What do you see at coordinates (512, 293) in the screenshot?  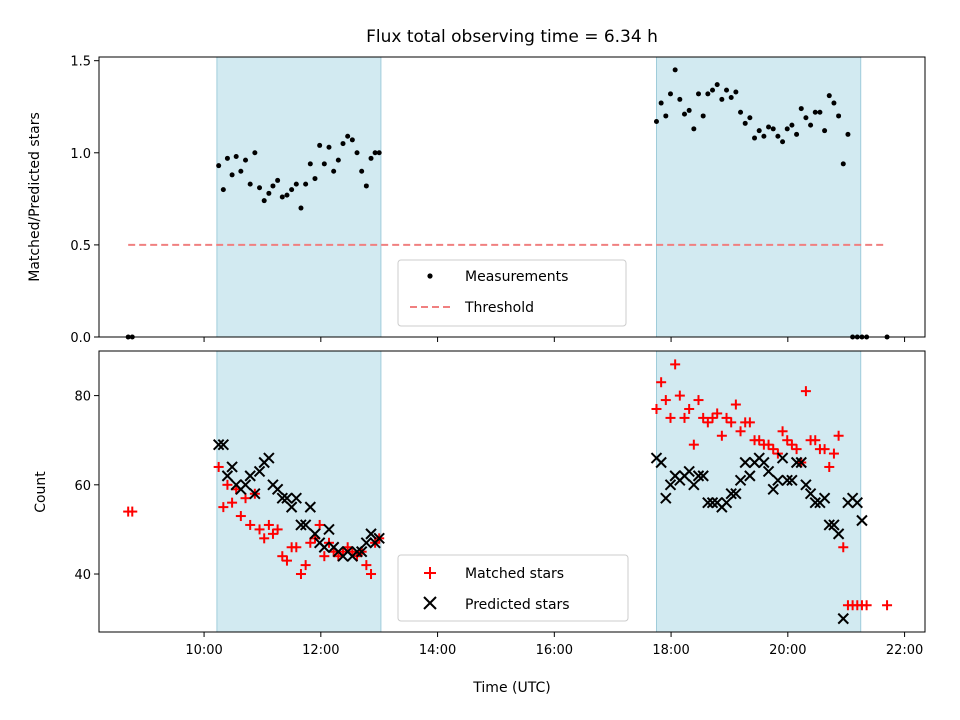 I see `top-legend: Measurements Threshold` at bounding box center [512, 293].